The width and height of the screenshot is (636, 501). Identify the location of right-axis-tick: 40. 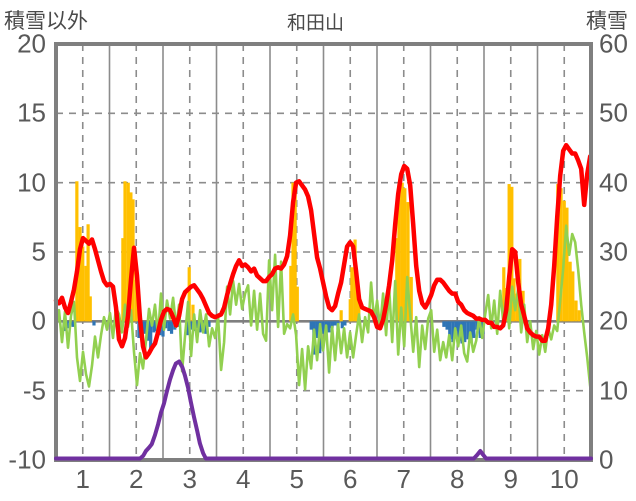
(613, 182).